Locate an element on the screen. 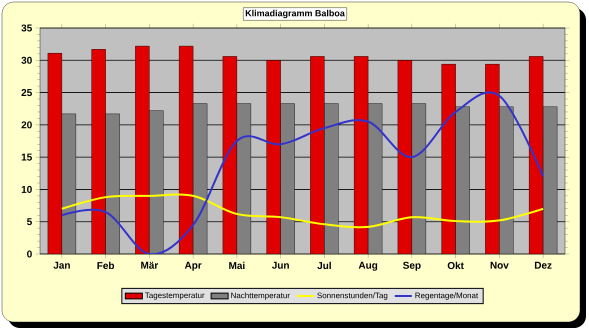 The height and width of the screenshot is (330, 589). x-tick-label: Aug is located at coordinates (368, 266).